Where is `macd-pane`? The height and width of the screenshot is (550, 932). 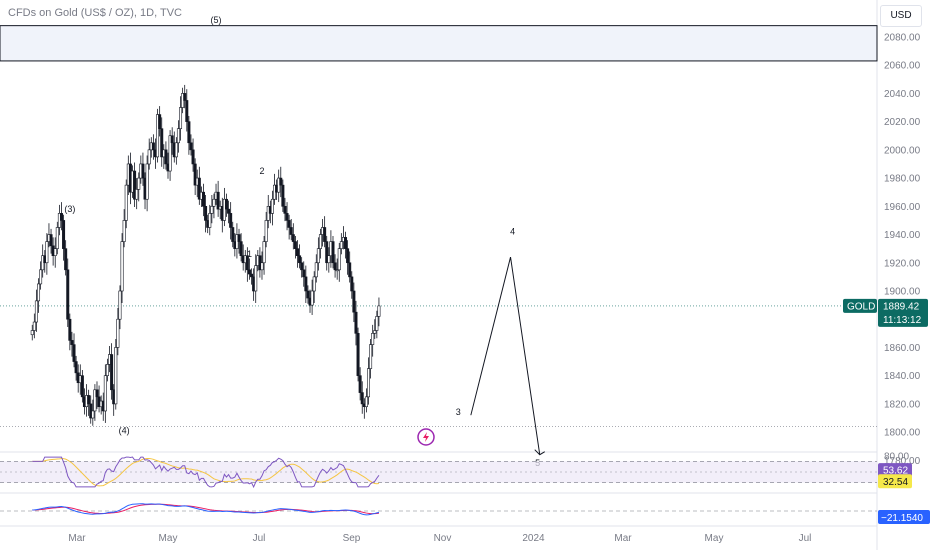
macd-pane is located at coordinates (438, 509).